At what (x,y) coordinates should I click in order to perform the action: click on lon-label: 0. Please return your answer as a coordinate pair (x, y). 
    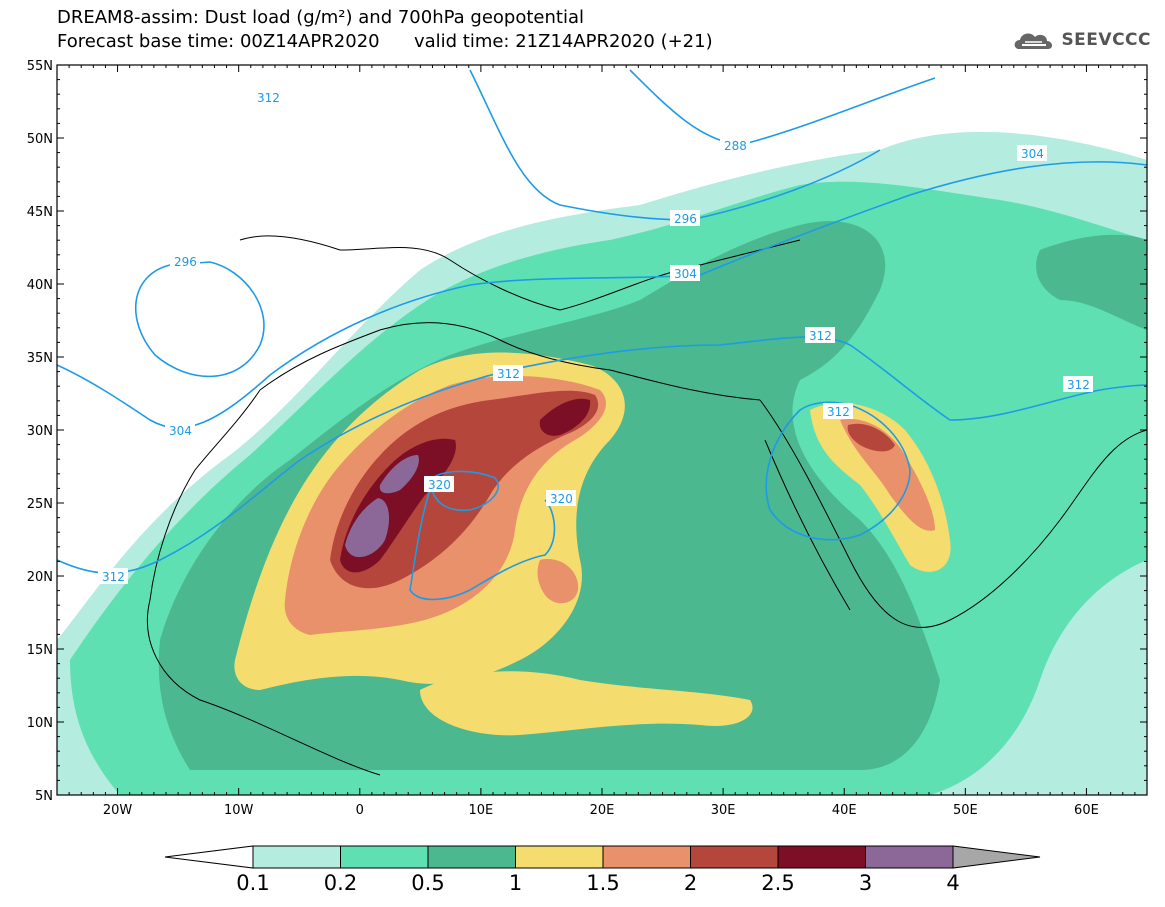
    Looking at the image, I should click on (360, 810).